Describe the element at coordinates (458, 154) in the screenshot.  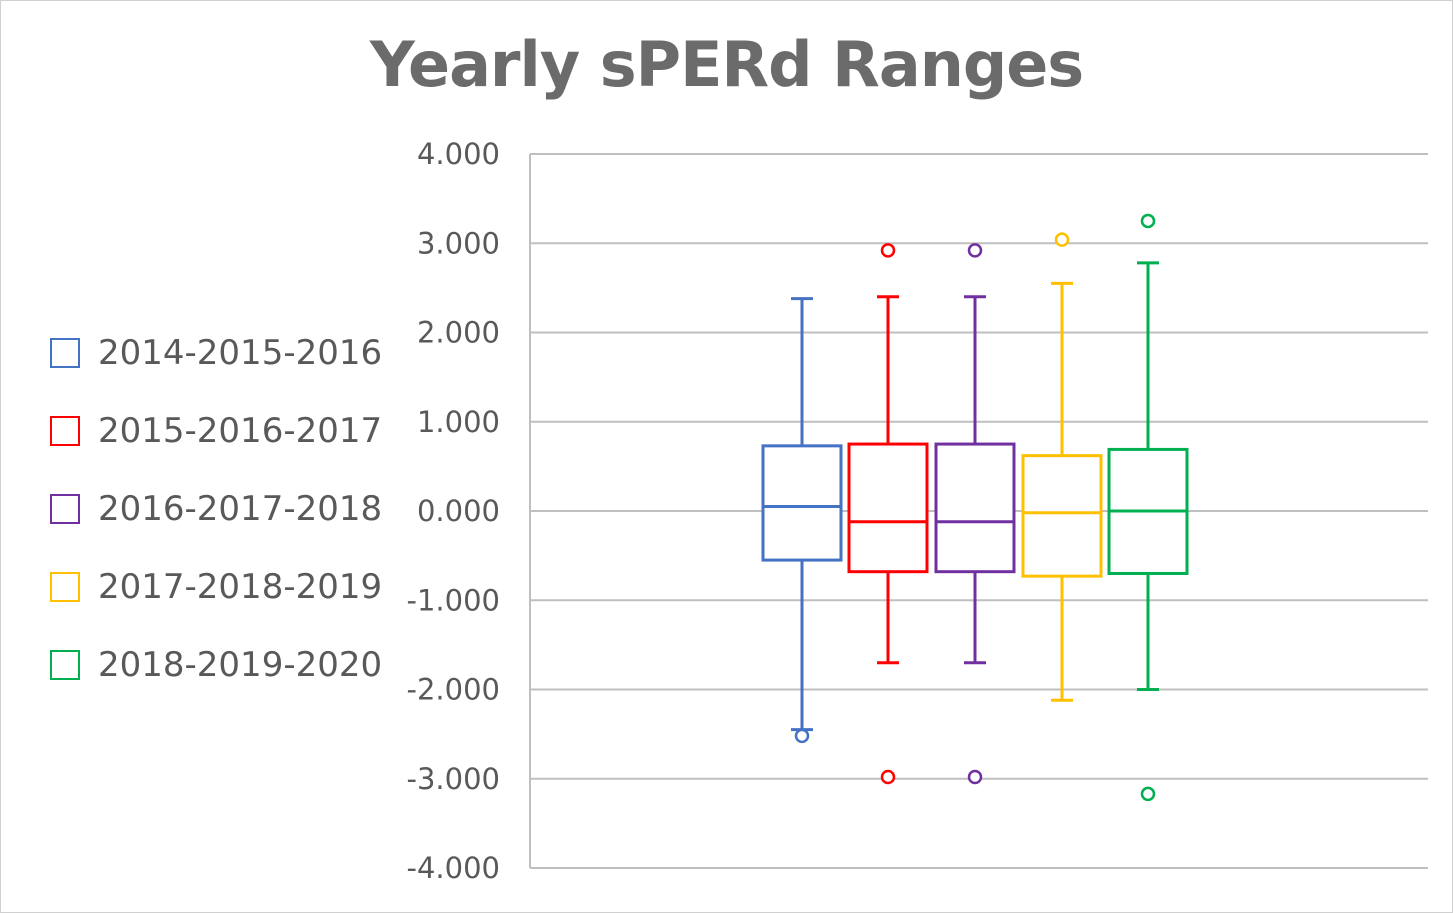
I see `y-tick-label: 4.000` at that location.